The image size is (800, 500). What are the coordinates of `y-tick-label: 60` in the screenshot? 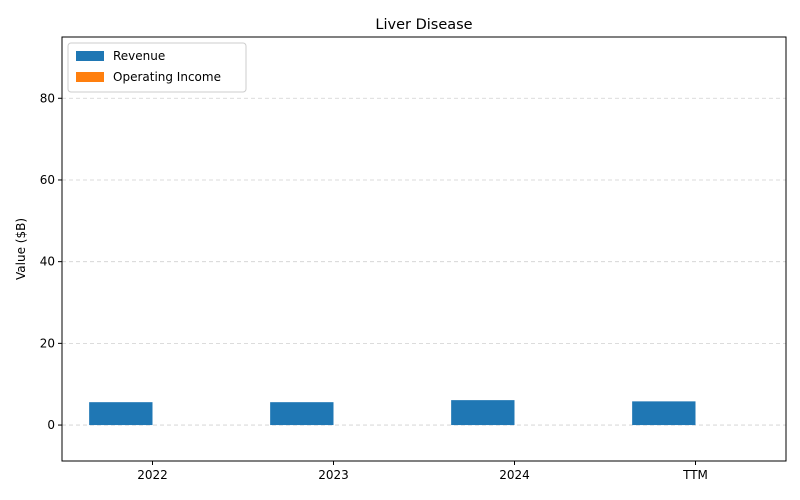 It's located at (47, 180).